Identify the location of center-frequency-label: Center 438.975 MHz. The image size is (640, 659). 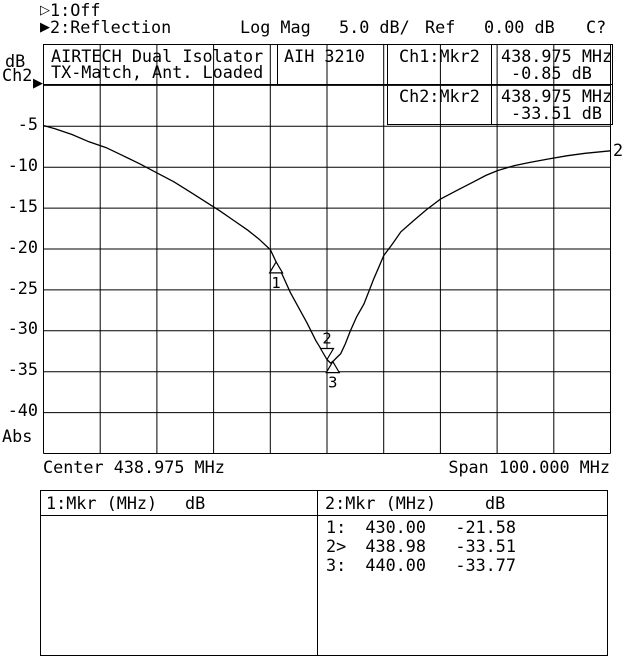
(134, 467).